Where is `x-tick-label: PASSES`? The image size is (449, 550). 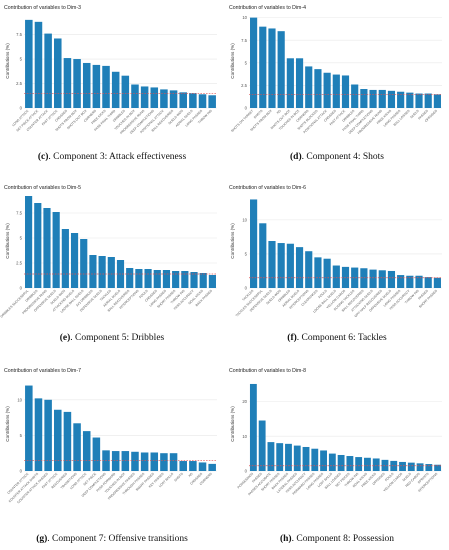
x-tick-label: PASSES is located at coordinates (423, 115).